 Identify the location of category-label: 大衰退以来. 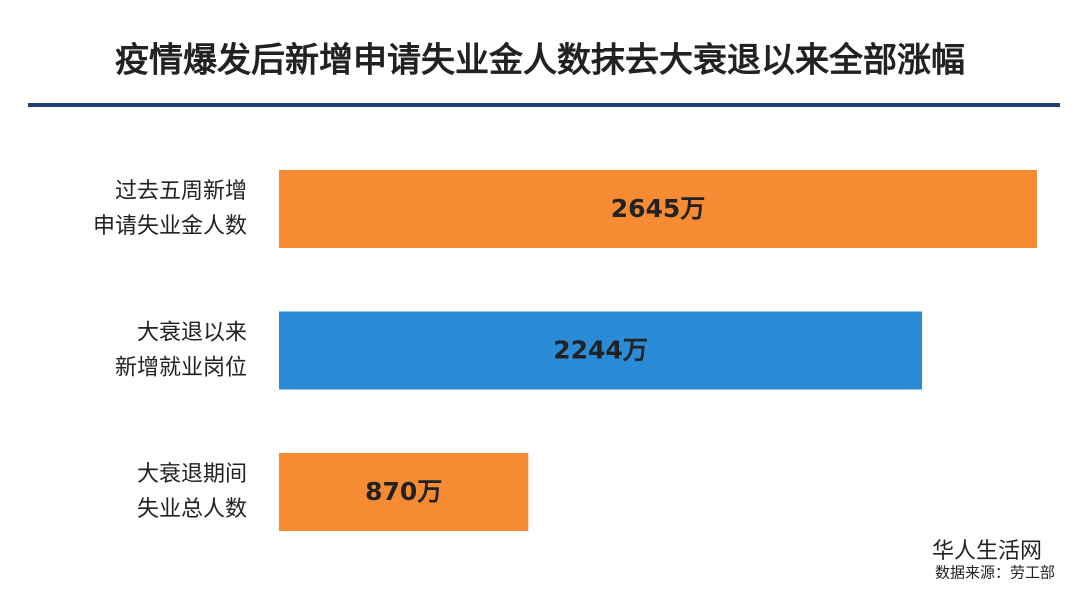
(192, 333).